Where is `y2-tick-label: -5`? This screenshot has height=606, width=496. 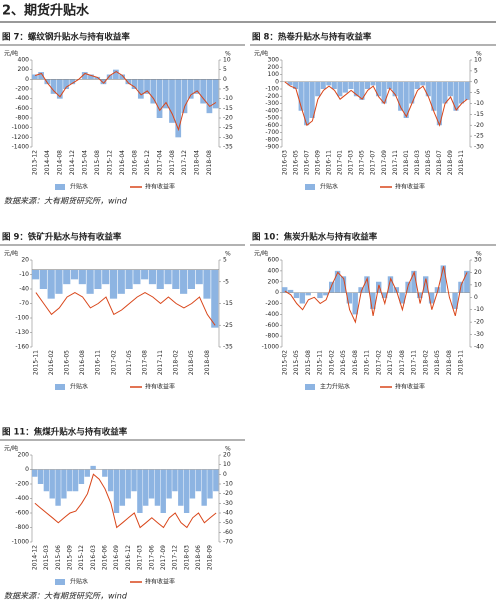 y2-tick-label: -5 is located at coordinates (477, 92).